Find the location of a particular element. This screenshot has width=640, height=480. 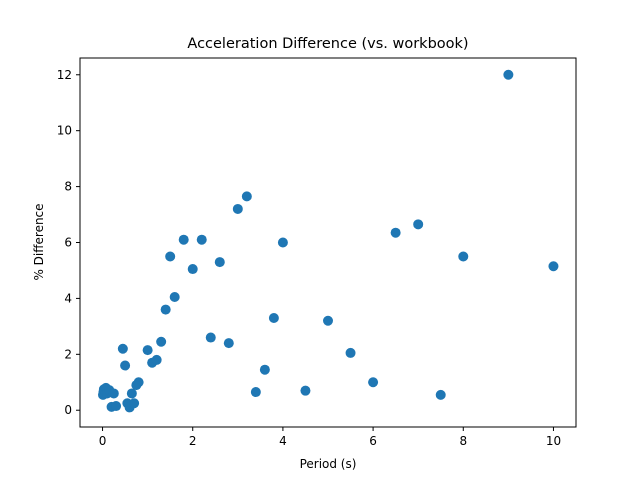

y-axis-ticks: 0 2 4 6 8 10 12 is located at coordinates (68, 242).